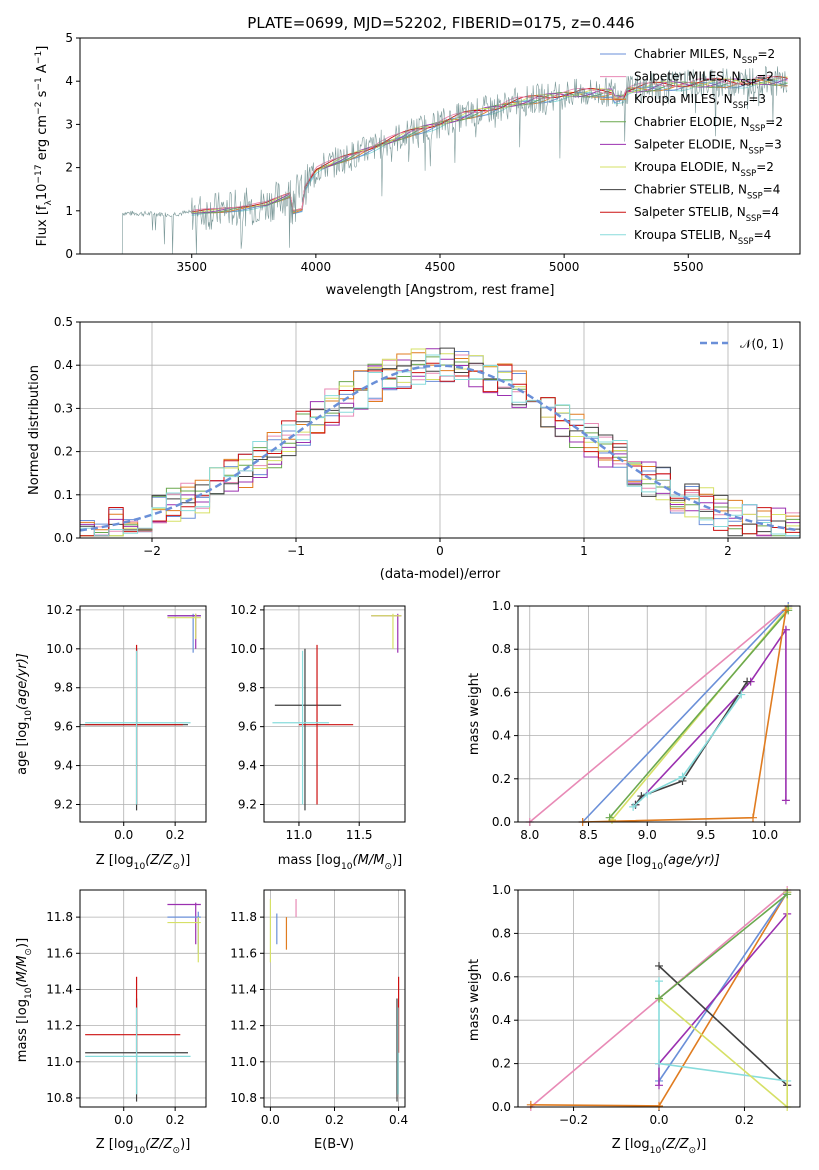 The height and width of the screenshot is (1170, 819). Describe the element at coordinates (69, 38) in the screenshot. I see `y-tick-label: 5` at that location.